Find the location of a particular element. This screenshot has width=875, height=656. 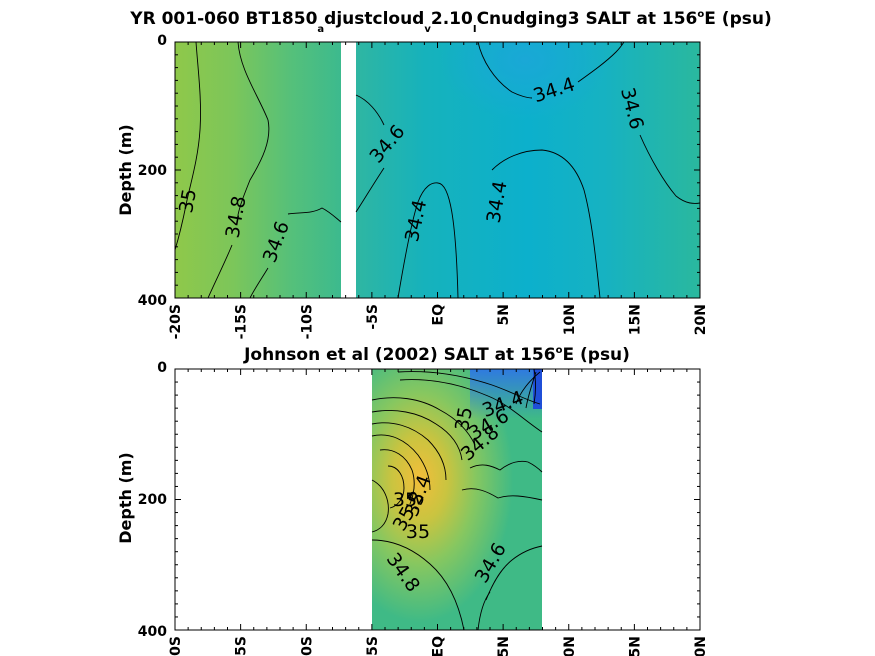

bottom-title: Johnson et al (2002) SALT at 156oE (psu) is located at coordinates (436, 355).